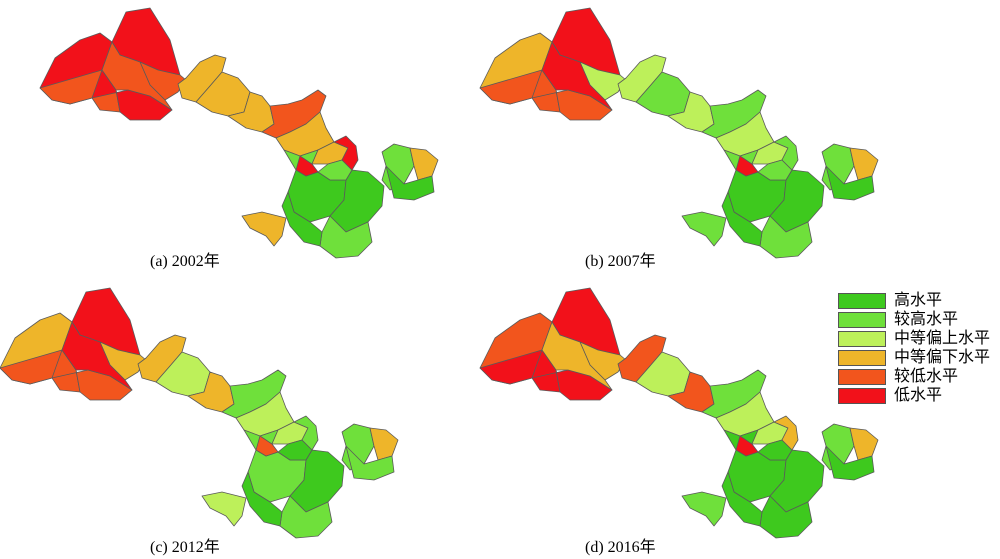  What do you see at coordinates (862, 358) in the screenshot?
I see `legend-swatch-lower-middle` at bounding box center [862, 358].